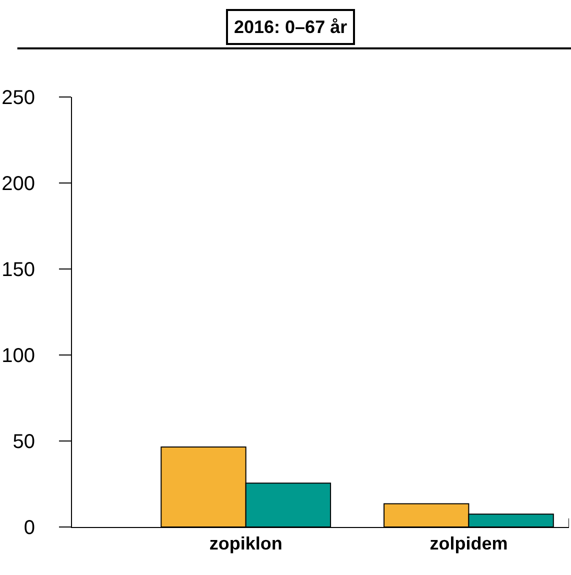  I want to click on y-tick-label: 200, so click(18, 184).